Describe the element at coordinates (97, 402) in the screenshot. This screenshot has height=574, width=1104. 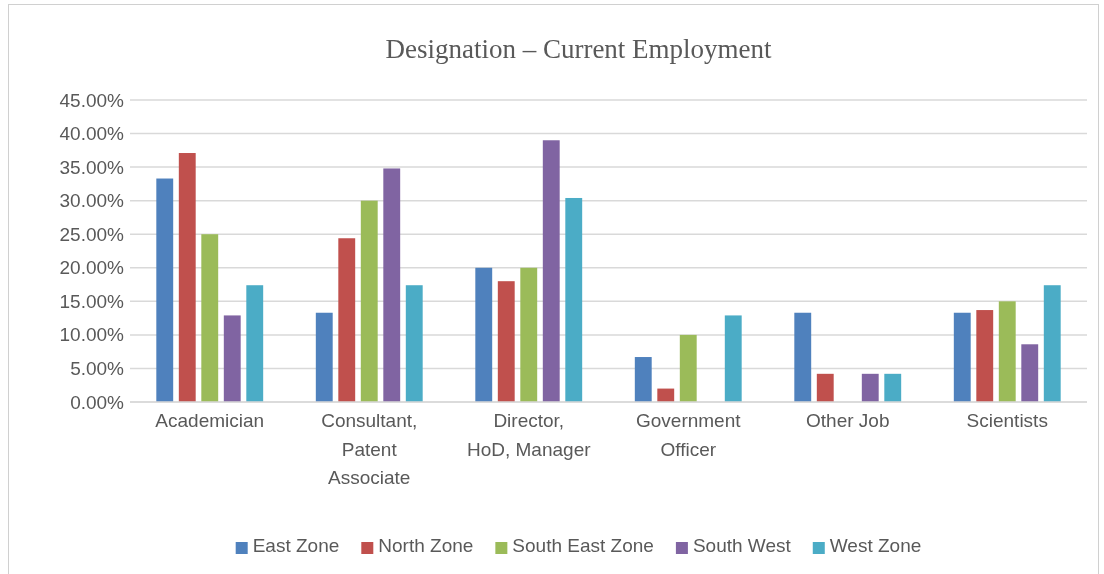
I see `y-tick-label: 0.00%` at that location.